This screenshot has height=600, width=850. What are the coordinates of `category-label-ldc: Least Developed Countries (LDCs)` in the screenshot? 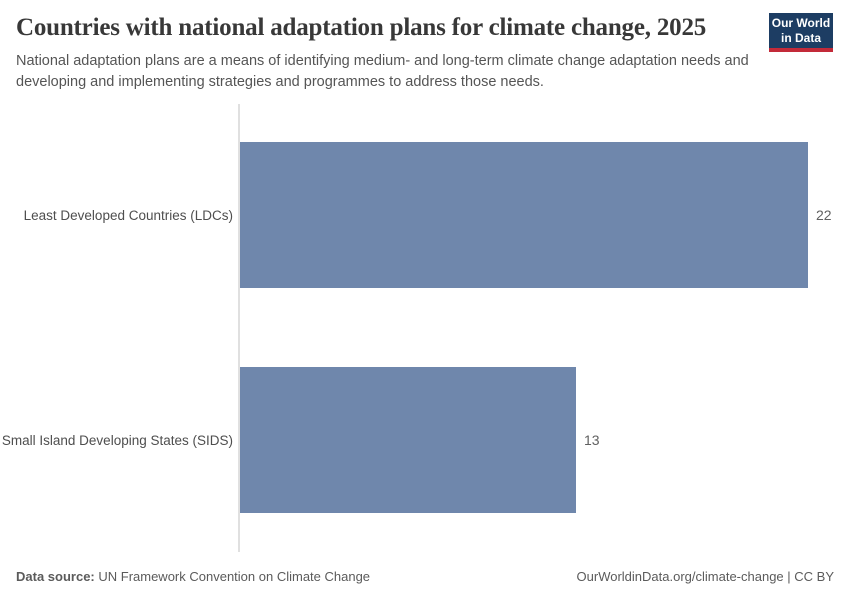 It's located at (128, 215).